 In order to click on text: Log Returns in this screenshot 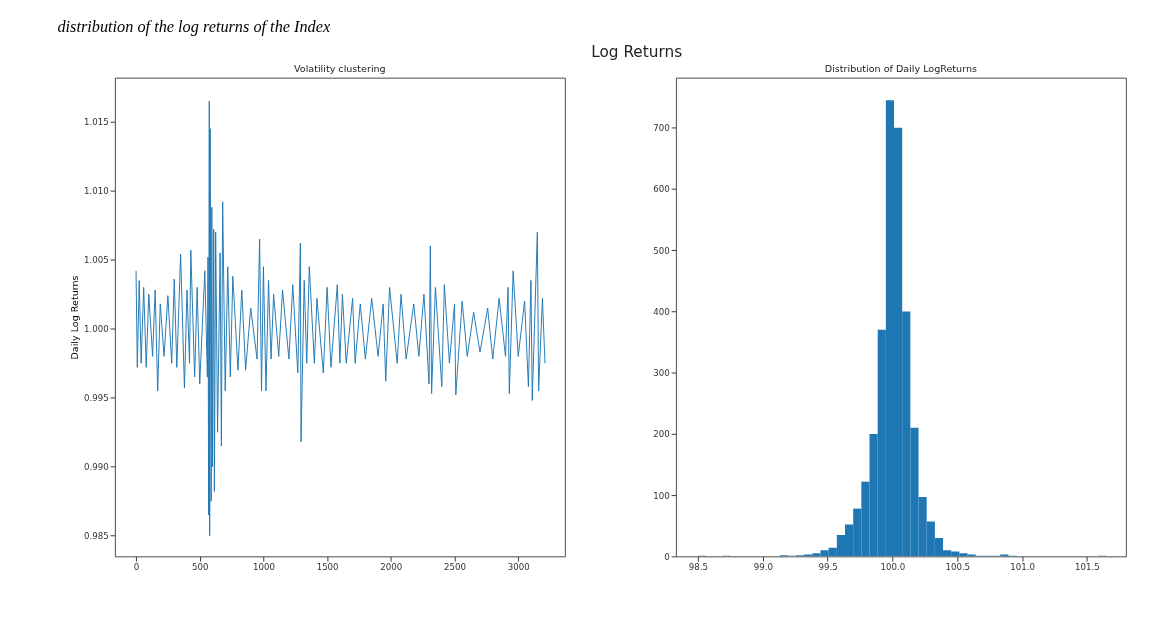, I will do `click(637, 51)`.